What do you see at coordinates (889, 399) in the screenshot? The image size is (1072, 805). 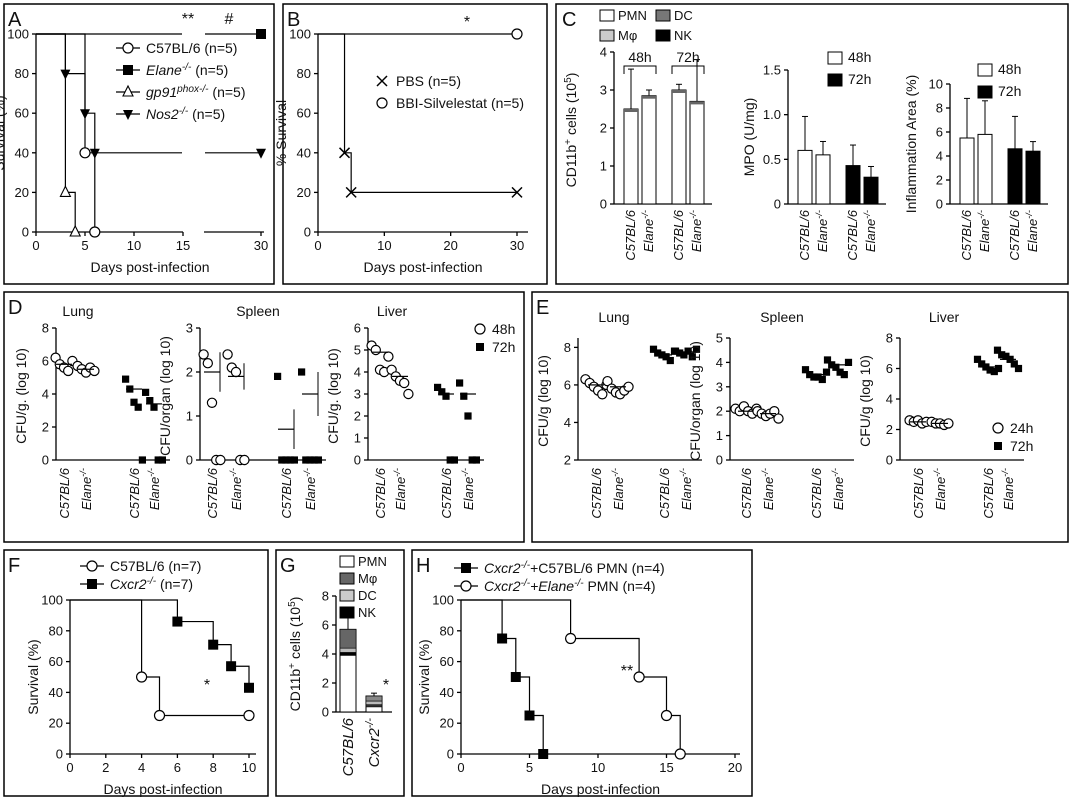 I see `e3-y-ticklabel-2: 4` at bounding box center [889, 399].